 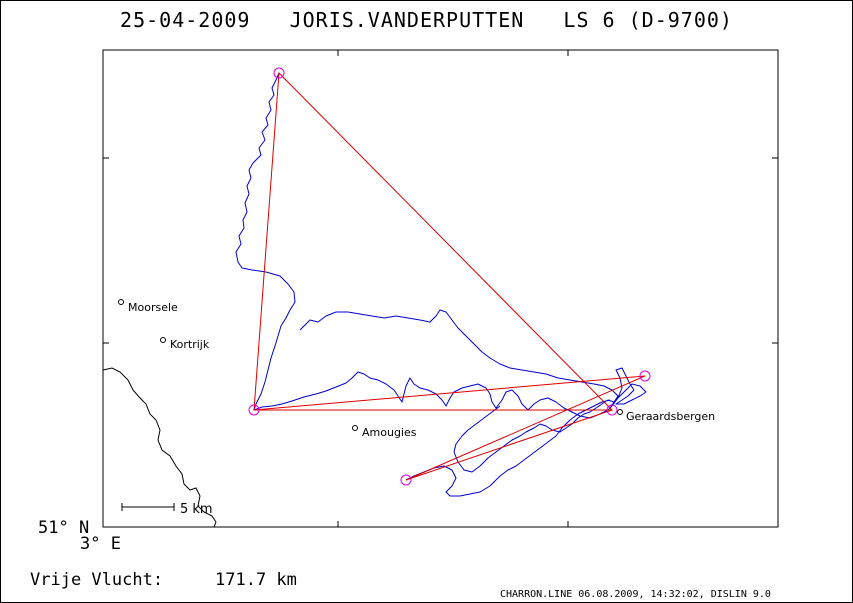 I want to click on place-marker-geraardsbergen, so click(x=620, y=412).